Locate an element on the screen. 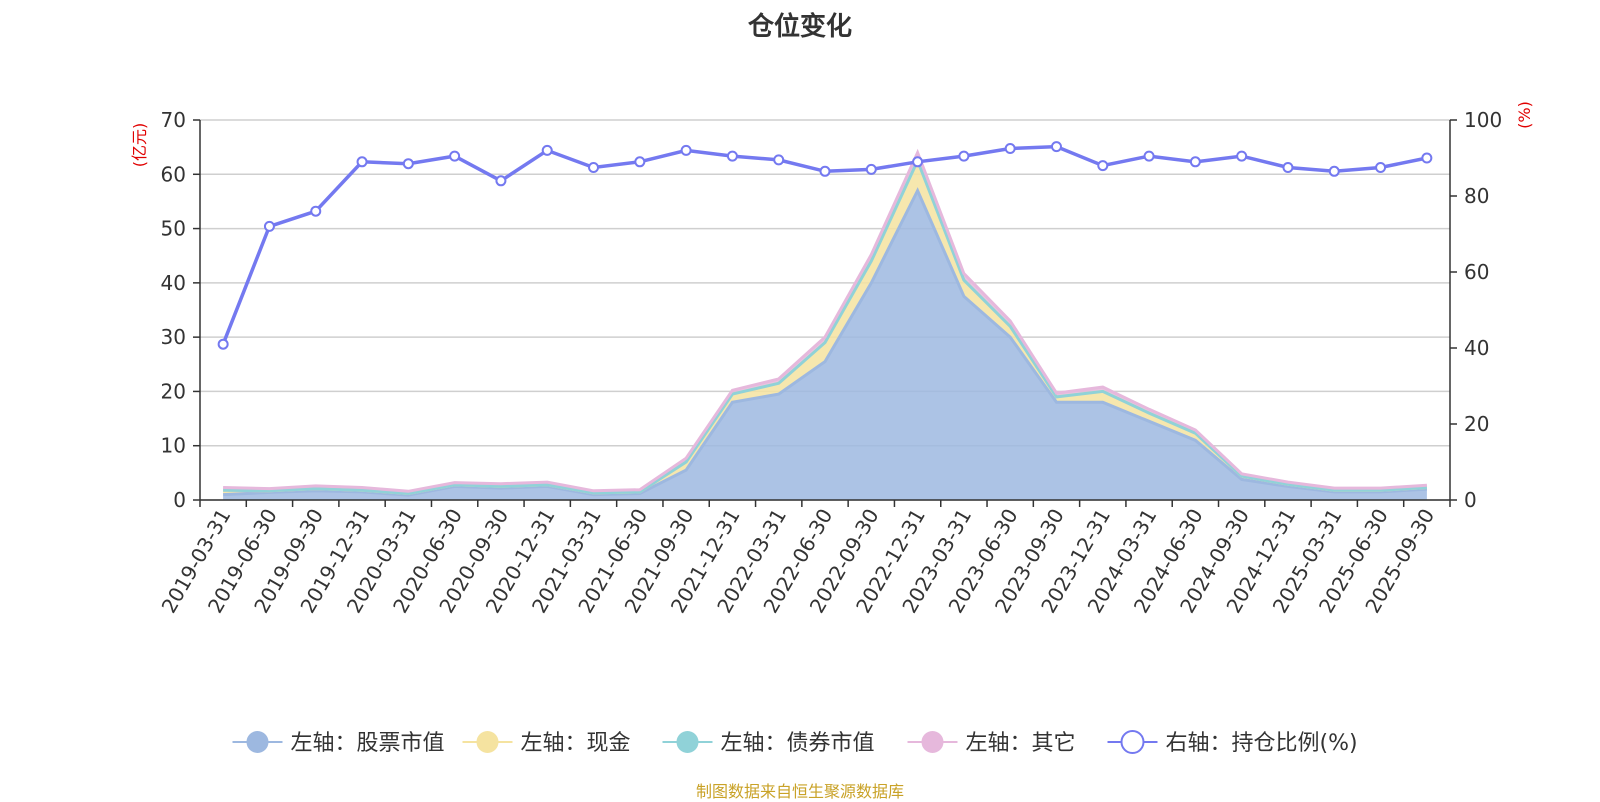 The width and height of the screenshot is (1600, 802). left-tick-label: 20 is located at coordinates (173, 391).